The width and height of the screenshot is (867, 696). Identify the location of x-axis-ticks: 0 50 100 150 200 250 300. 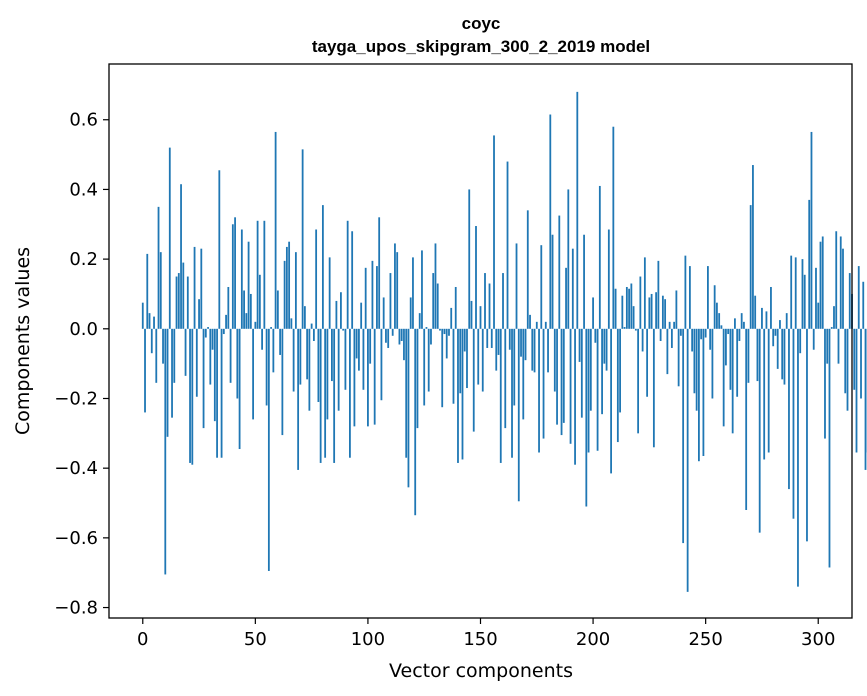
(486, 634).